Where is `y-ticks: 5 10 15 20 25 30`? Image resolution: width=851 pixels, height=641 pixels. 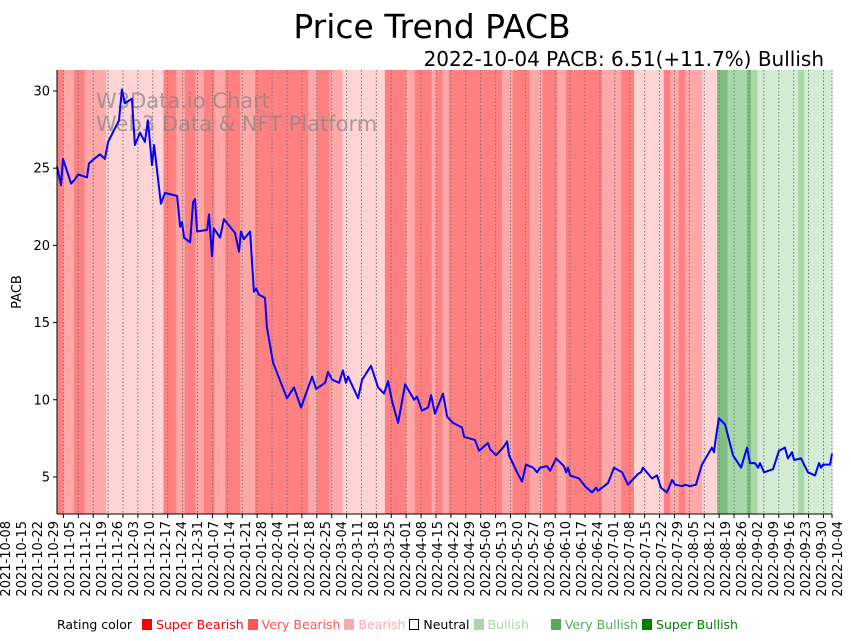
y-ticks: 5 10 15 20 25 30 is located at coordinates (45, 284).